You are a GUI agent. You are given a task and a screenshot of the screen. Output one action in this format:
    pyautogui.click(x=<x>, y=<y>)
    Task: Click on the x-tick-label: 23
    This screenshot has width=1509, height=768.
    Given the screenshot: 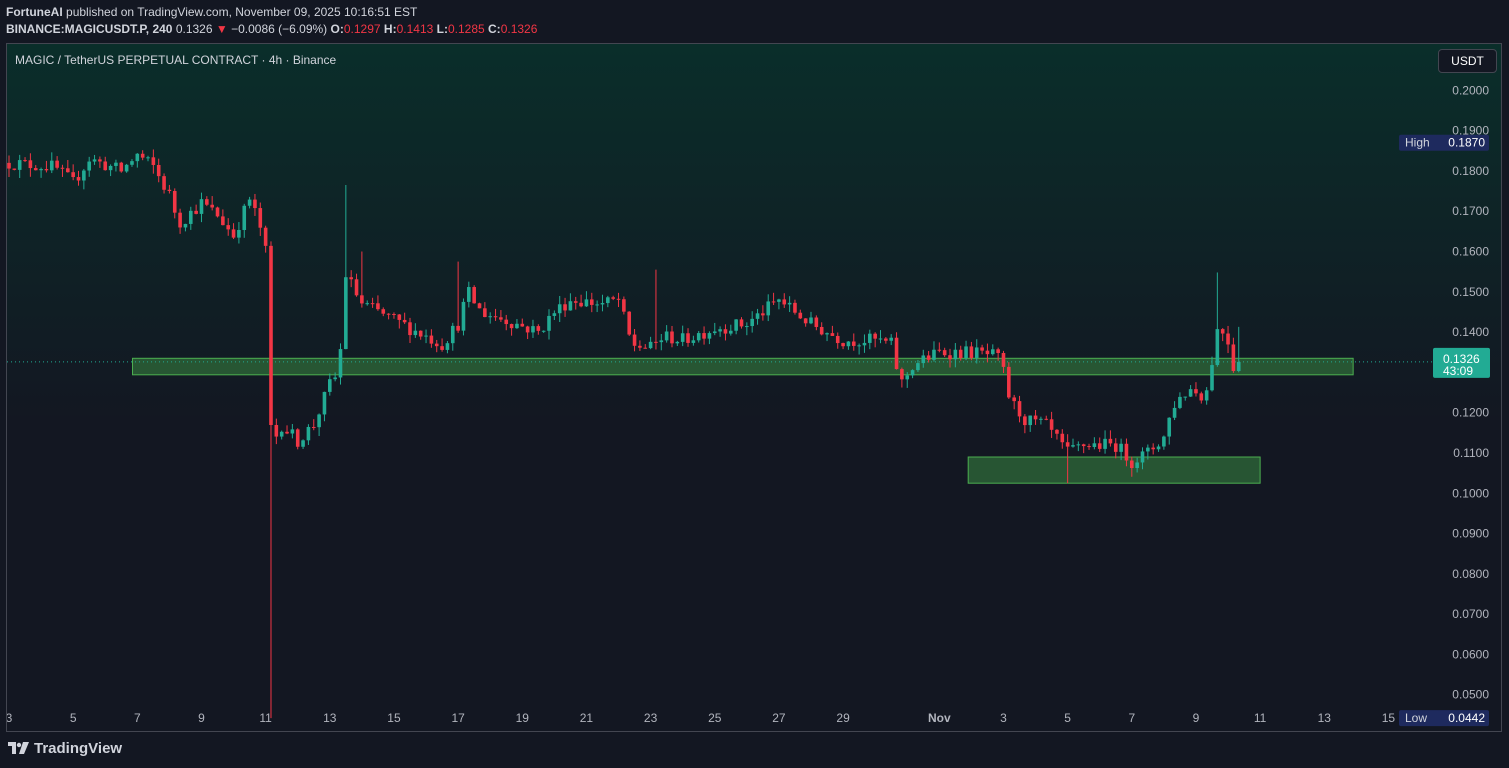 What is the action you would take?
    pyautogui.click(x=651, y=718)
    